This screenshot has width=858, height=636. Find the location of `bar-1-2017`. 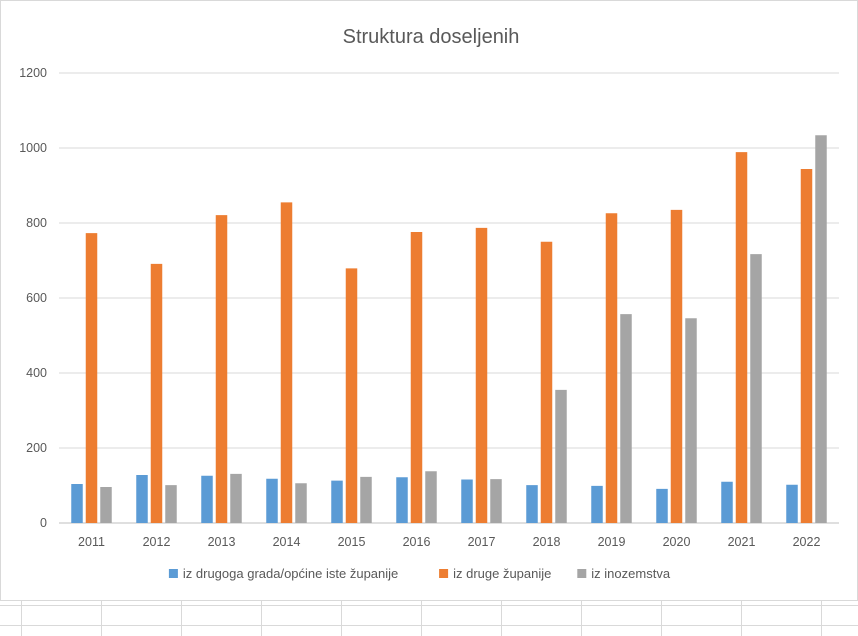

bar-1-2017 is located at coordinates (467, 501).